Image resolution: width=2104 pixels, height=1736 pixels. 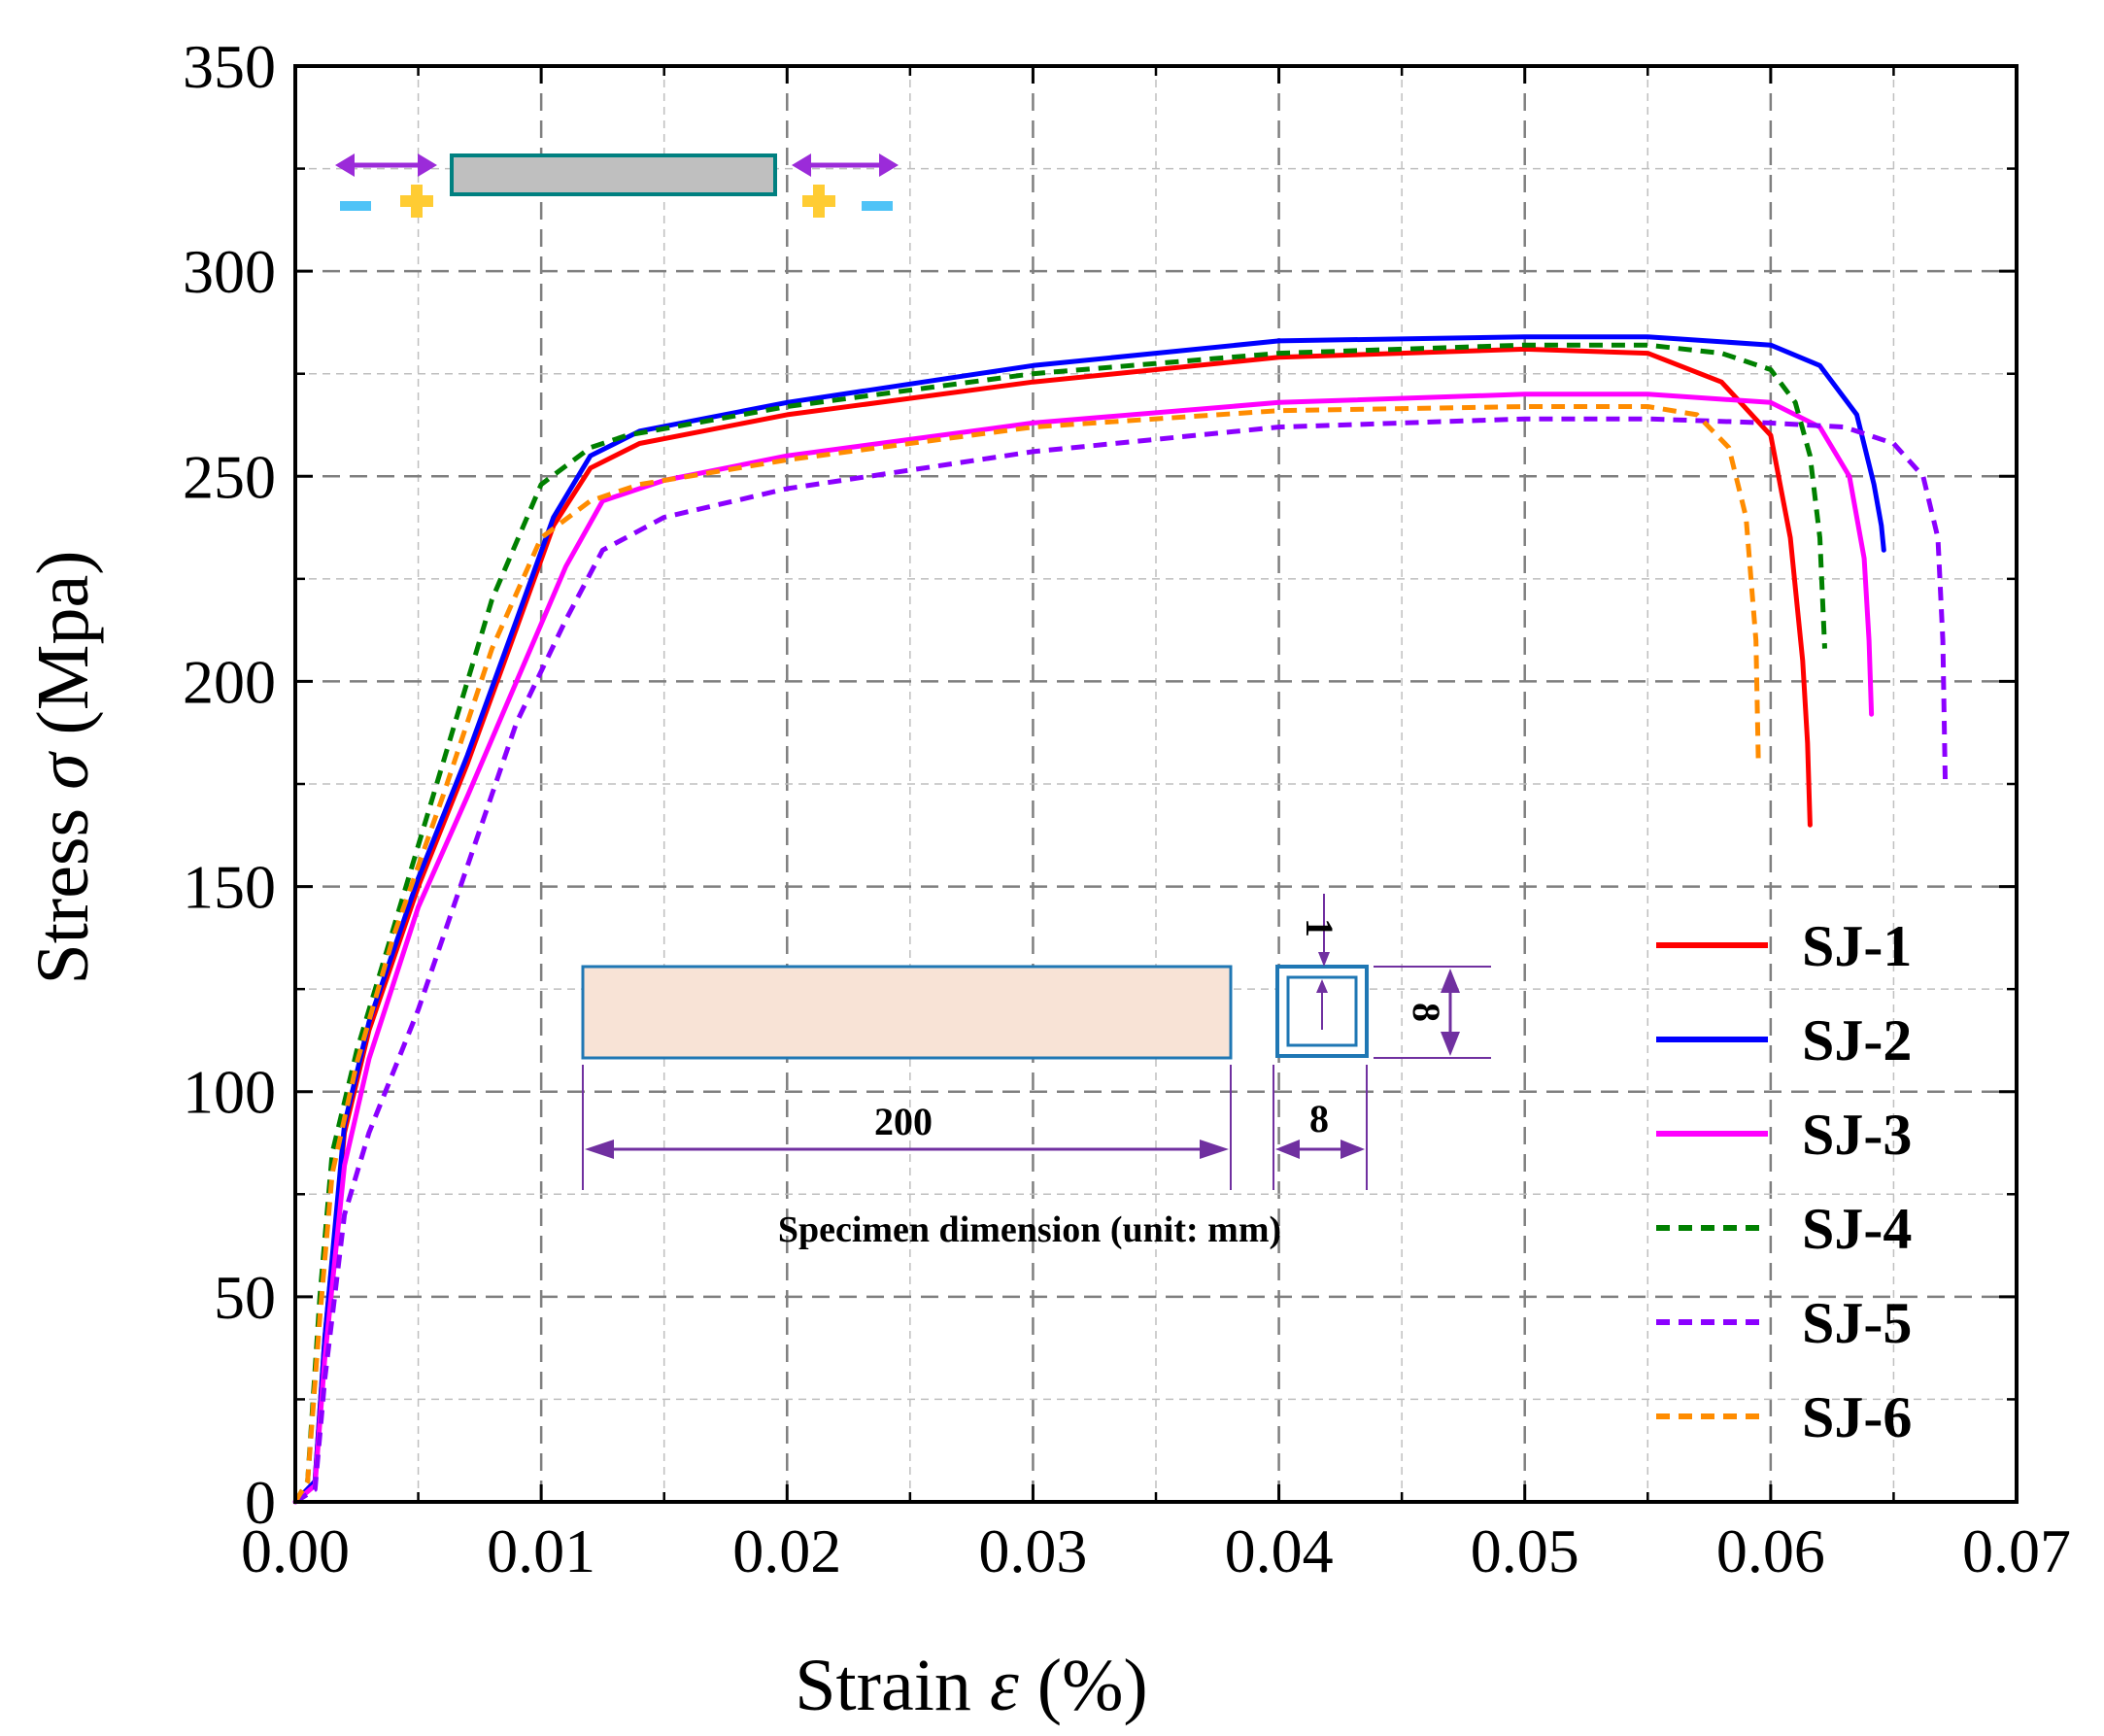 I want to click on inset-caption: Specimen dimension (unit: mm), so click(x=1029, y=1229).